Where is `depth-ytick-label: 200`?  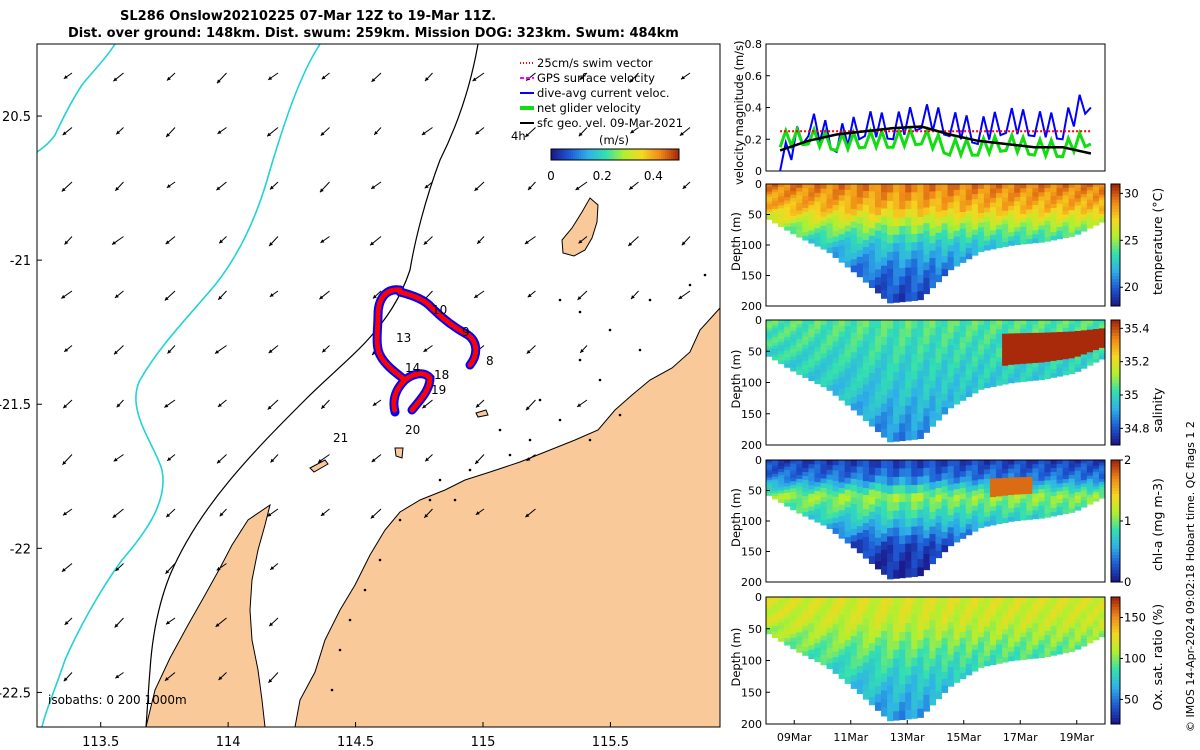
depth-ytick-label: 200 is located at coordinates (751, 582).